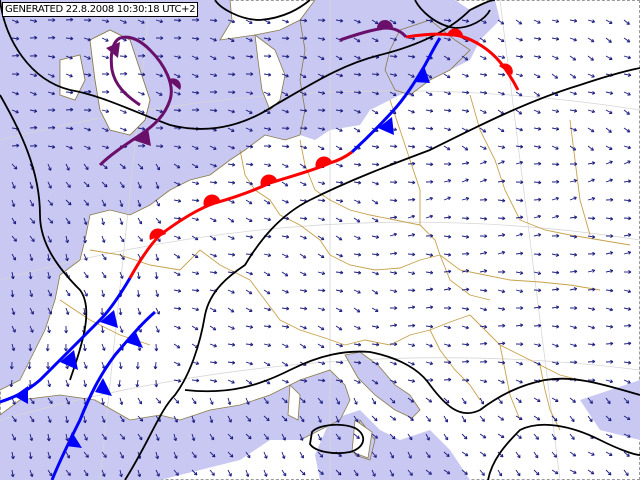 This screenshot has width=640, height=480. I want to click on isobar-arctic-right, so click(452, 14).